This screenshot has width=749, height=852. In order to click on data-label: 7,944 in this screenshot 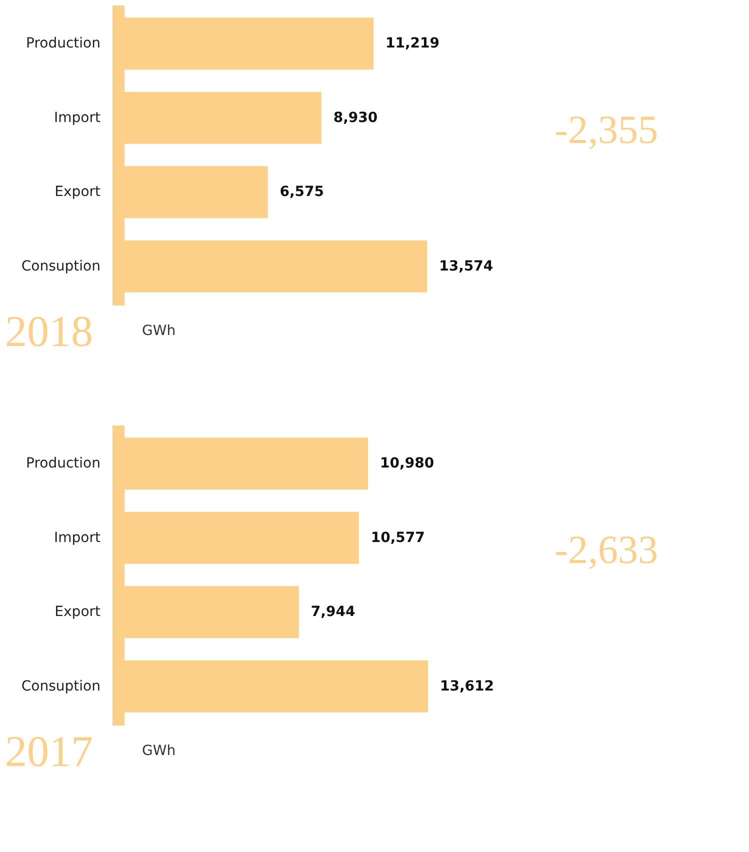, I will do `click(333, 612)`.